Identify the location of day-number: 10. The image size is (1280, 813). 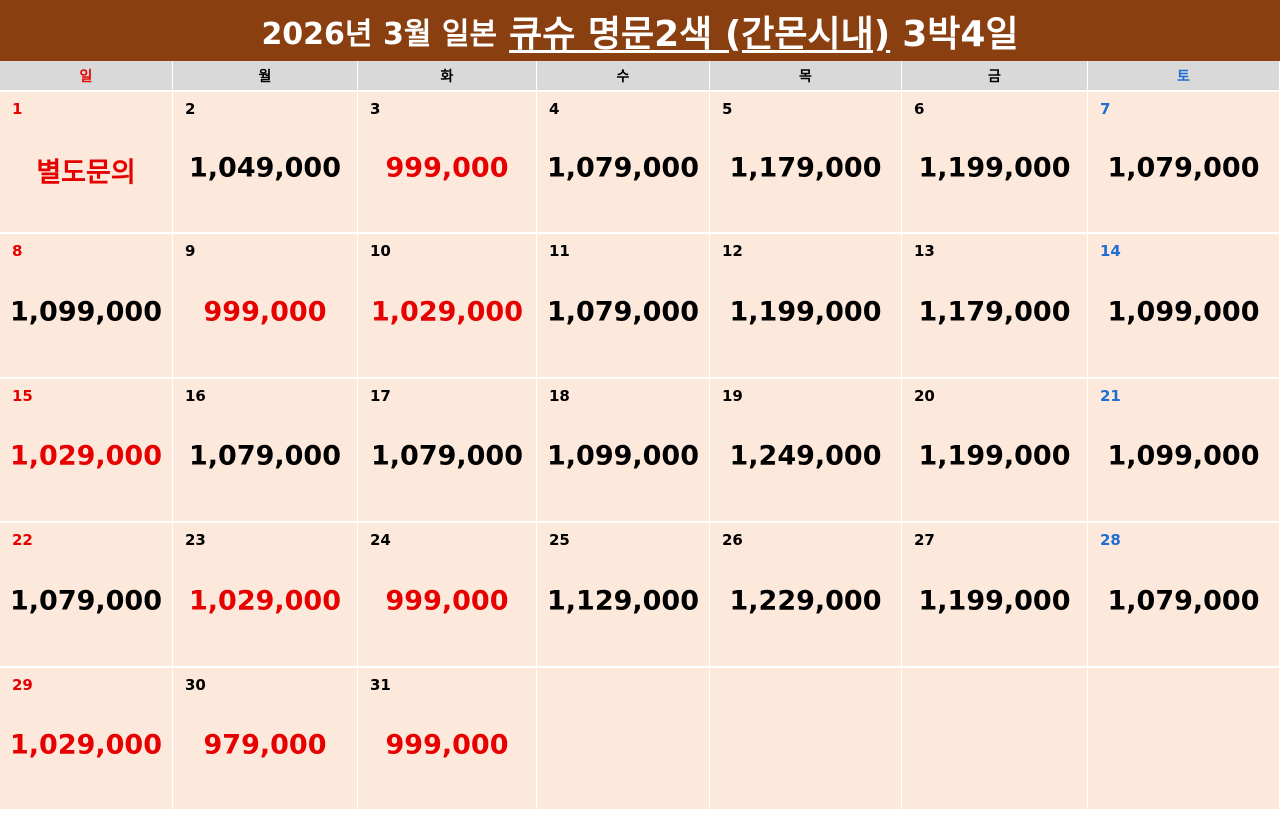
(380, 251).